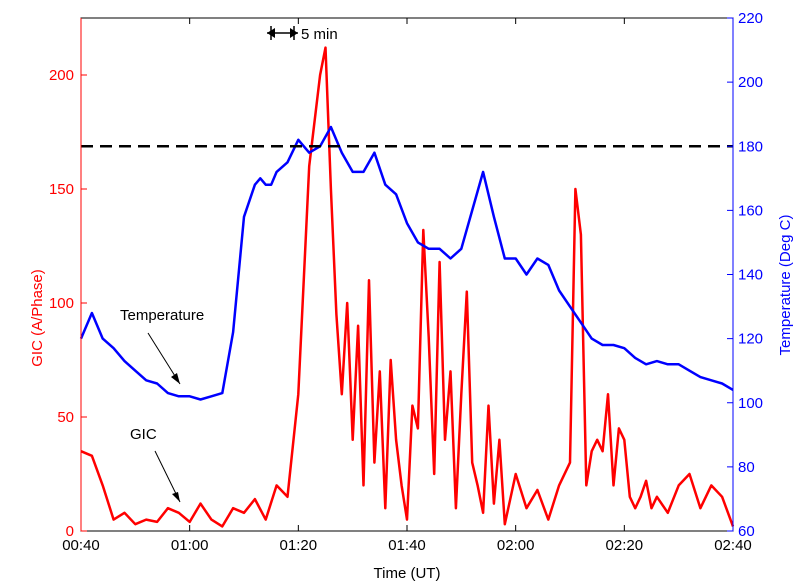 The width and height of the screenshot is (793, 584). Describe the element at coordinates (176, 497) in the screenshot. I see `gic-annotation-arrowhead` at that location.